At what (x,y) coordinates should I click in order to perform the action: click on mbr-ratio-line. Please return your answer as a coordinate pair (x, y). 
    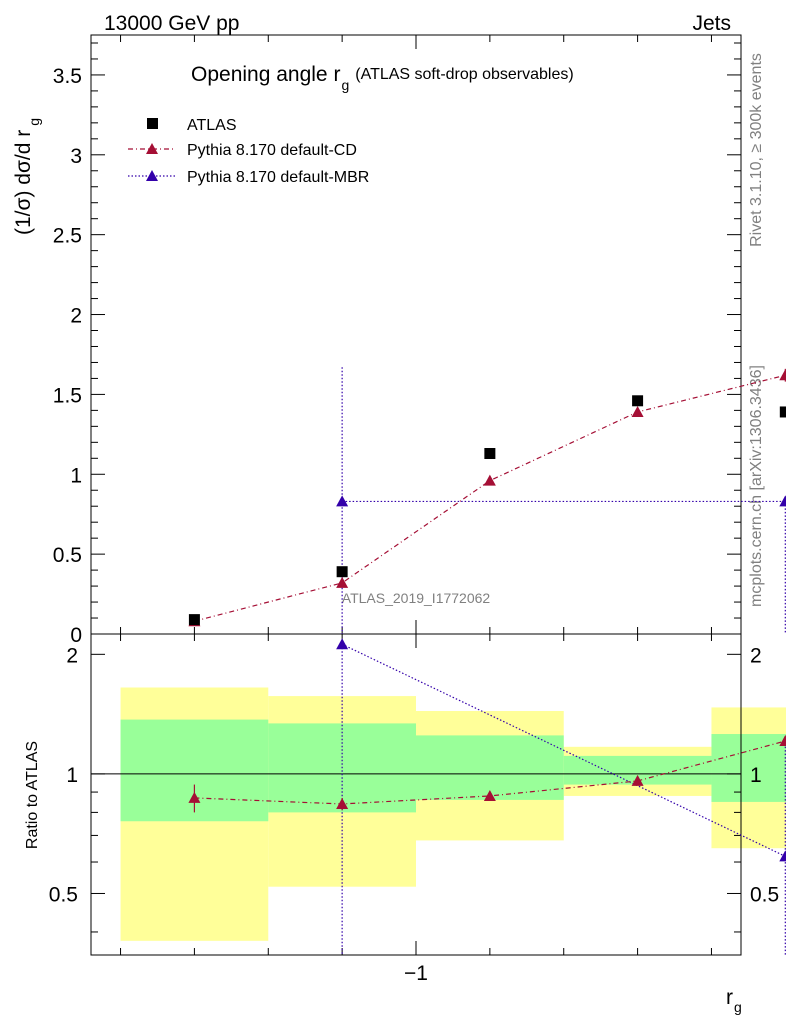
    Looking at the image, I should click on (563, 750).